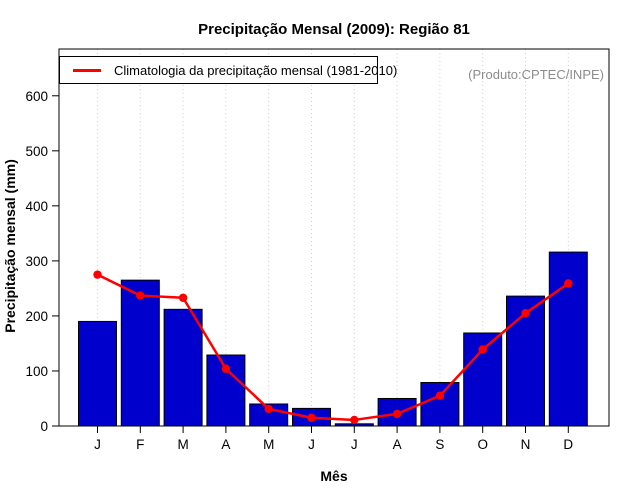 The width and height of the screenshot is (640, 500). Describe the element at coordinates (87, 70) in the screenshot. I see `legend-line-swatch` at that location.